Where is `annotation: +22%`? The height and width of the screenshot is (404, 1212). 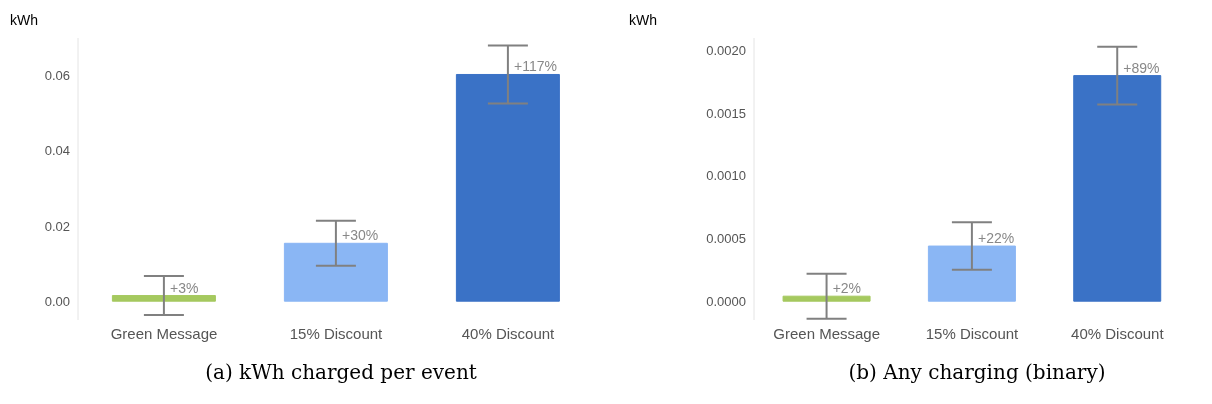 annotation: +22% is located at coordinates (996, 238).